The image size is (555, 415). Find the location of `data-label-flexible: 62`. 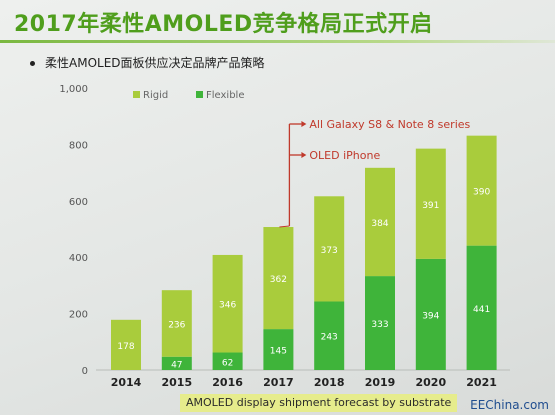

data-label-flexible: 62 is located at coordinates (227, 363).